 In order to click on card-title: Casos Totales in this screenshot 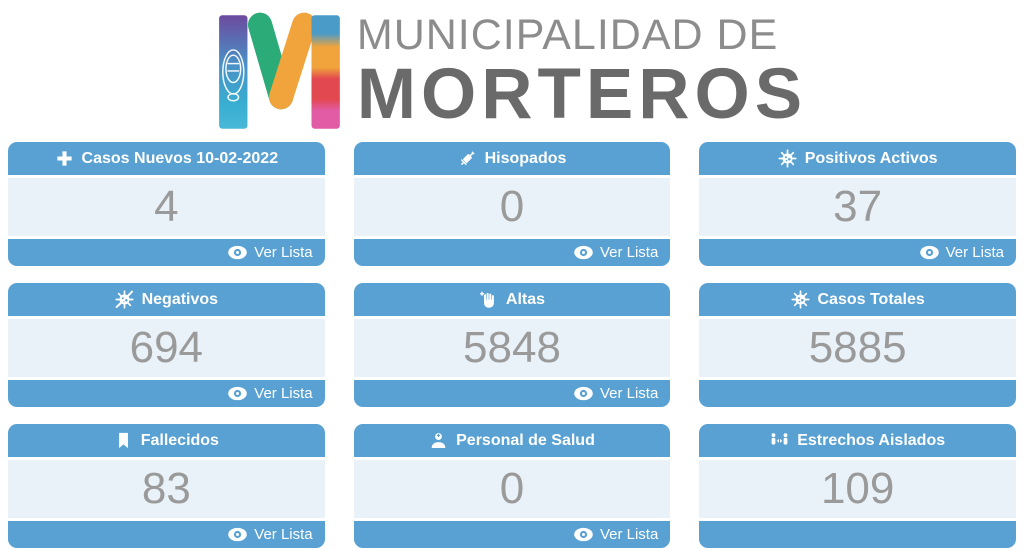, I will do `click(871, 299)`.